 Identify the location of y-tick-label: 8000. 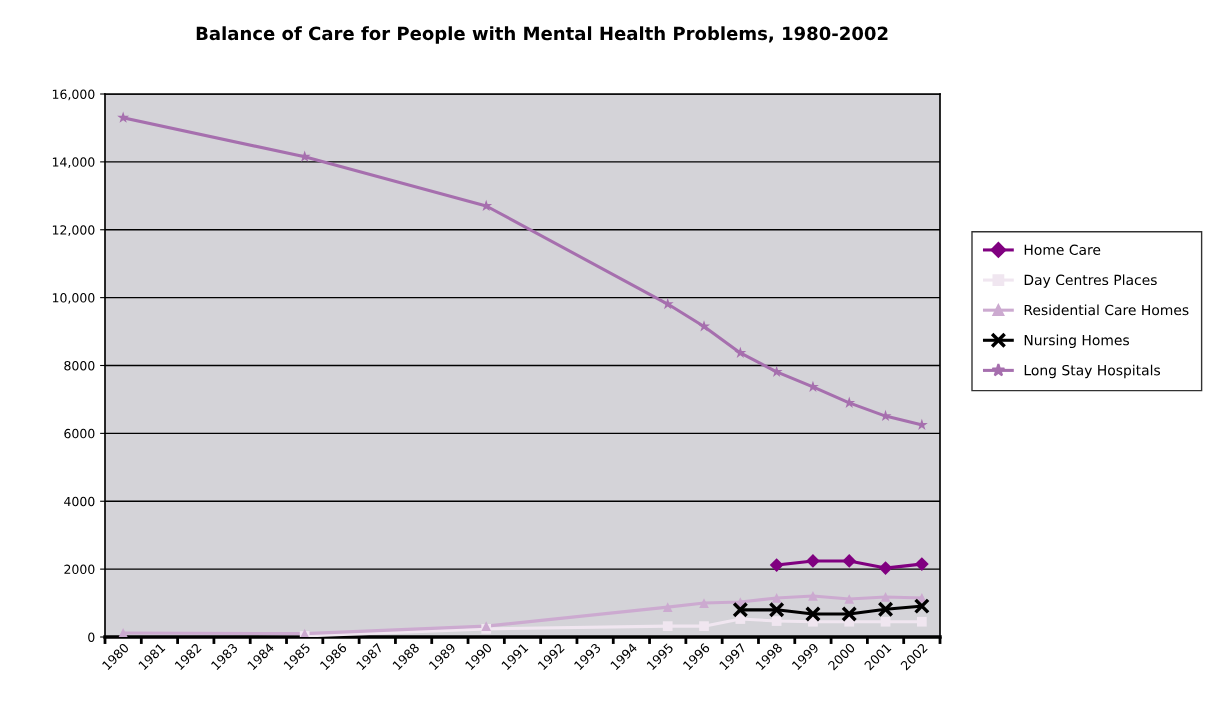
(79, 365).